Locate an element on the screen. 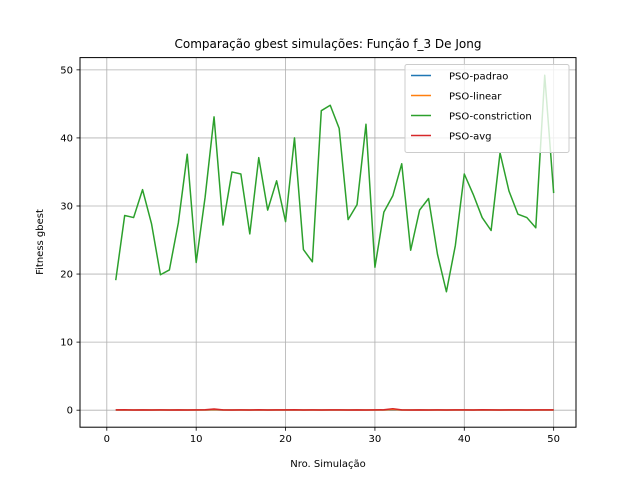  y-tick-label: 20 is located at coordinates (66, 275).